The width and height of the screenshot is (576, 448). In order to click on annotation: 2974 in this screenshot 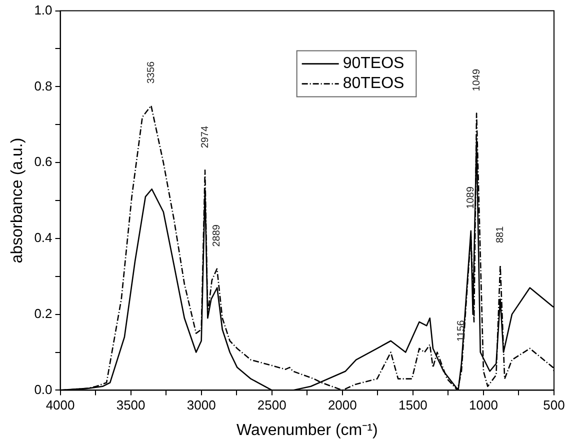, I will do `click(205, 136)`.